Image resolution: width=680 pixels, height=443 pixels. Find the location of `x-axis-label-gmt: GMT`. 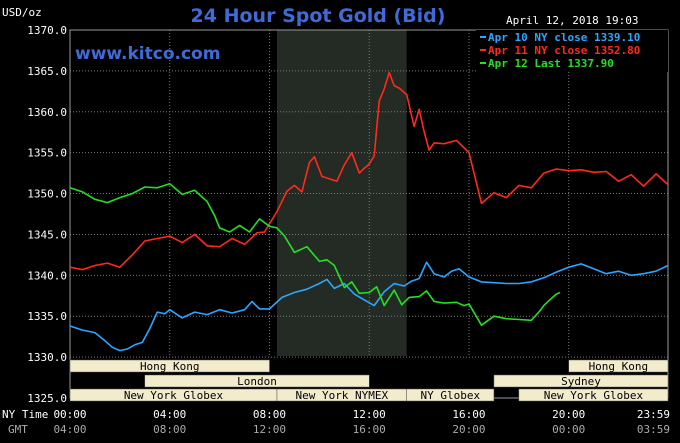

x-axis-label-gmt: GMT is located at coordinates (18, 429).